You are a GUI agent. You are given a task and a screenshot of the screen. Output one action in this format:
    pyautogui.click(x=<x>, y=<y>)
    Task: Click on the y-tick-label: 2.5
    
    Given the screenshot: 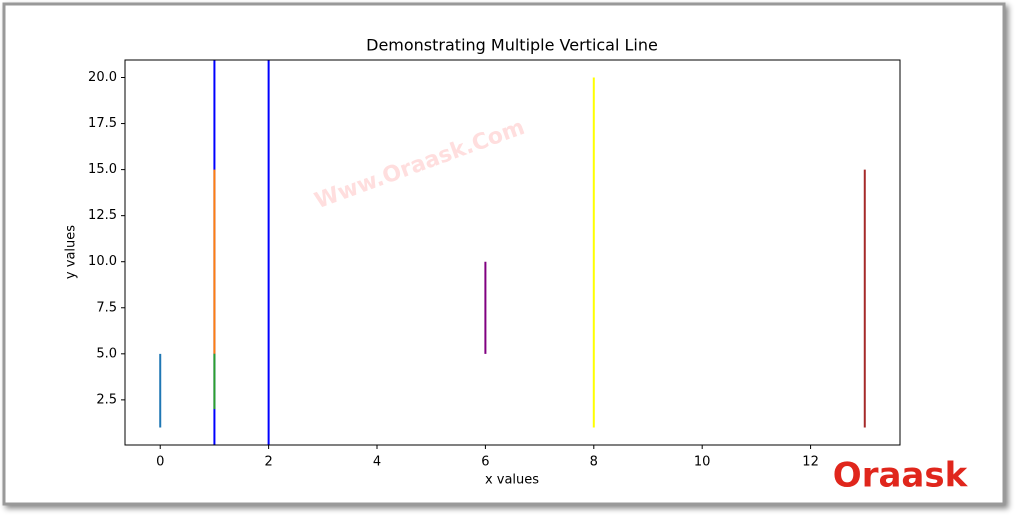 What is the action you would take?
    pyautogui.click(x=106, y=399)
    